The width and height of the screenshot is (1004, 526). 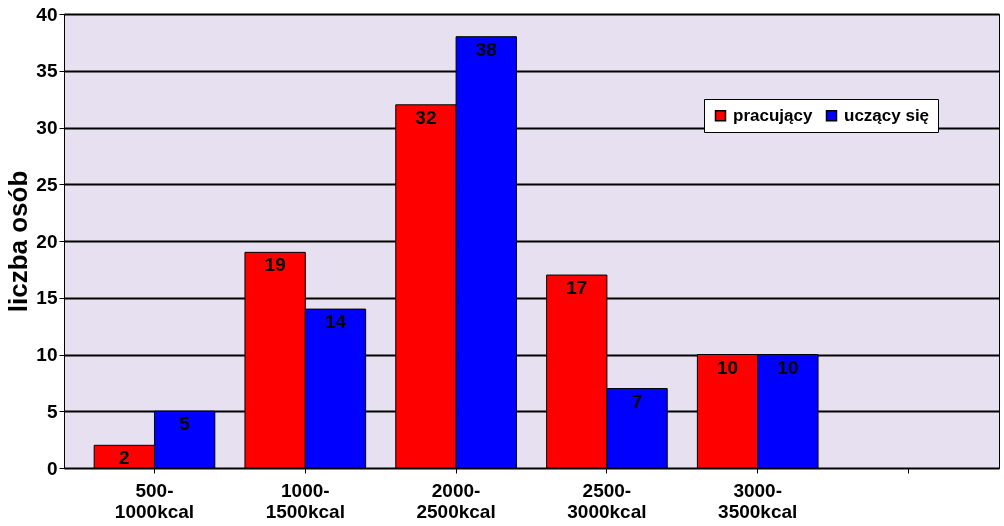 What do you see at coordinates (47, 241) in the screenshot?
I see `y-tick-label: 20` at bounding box center [47, 241].